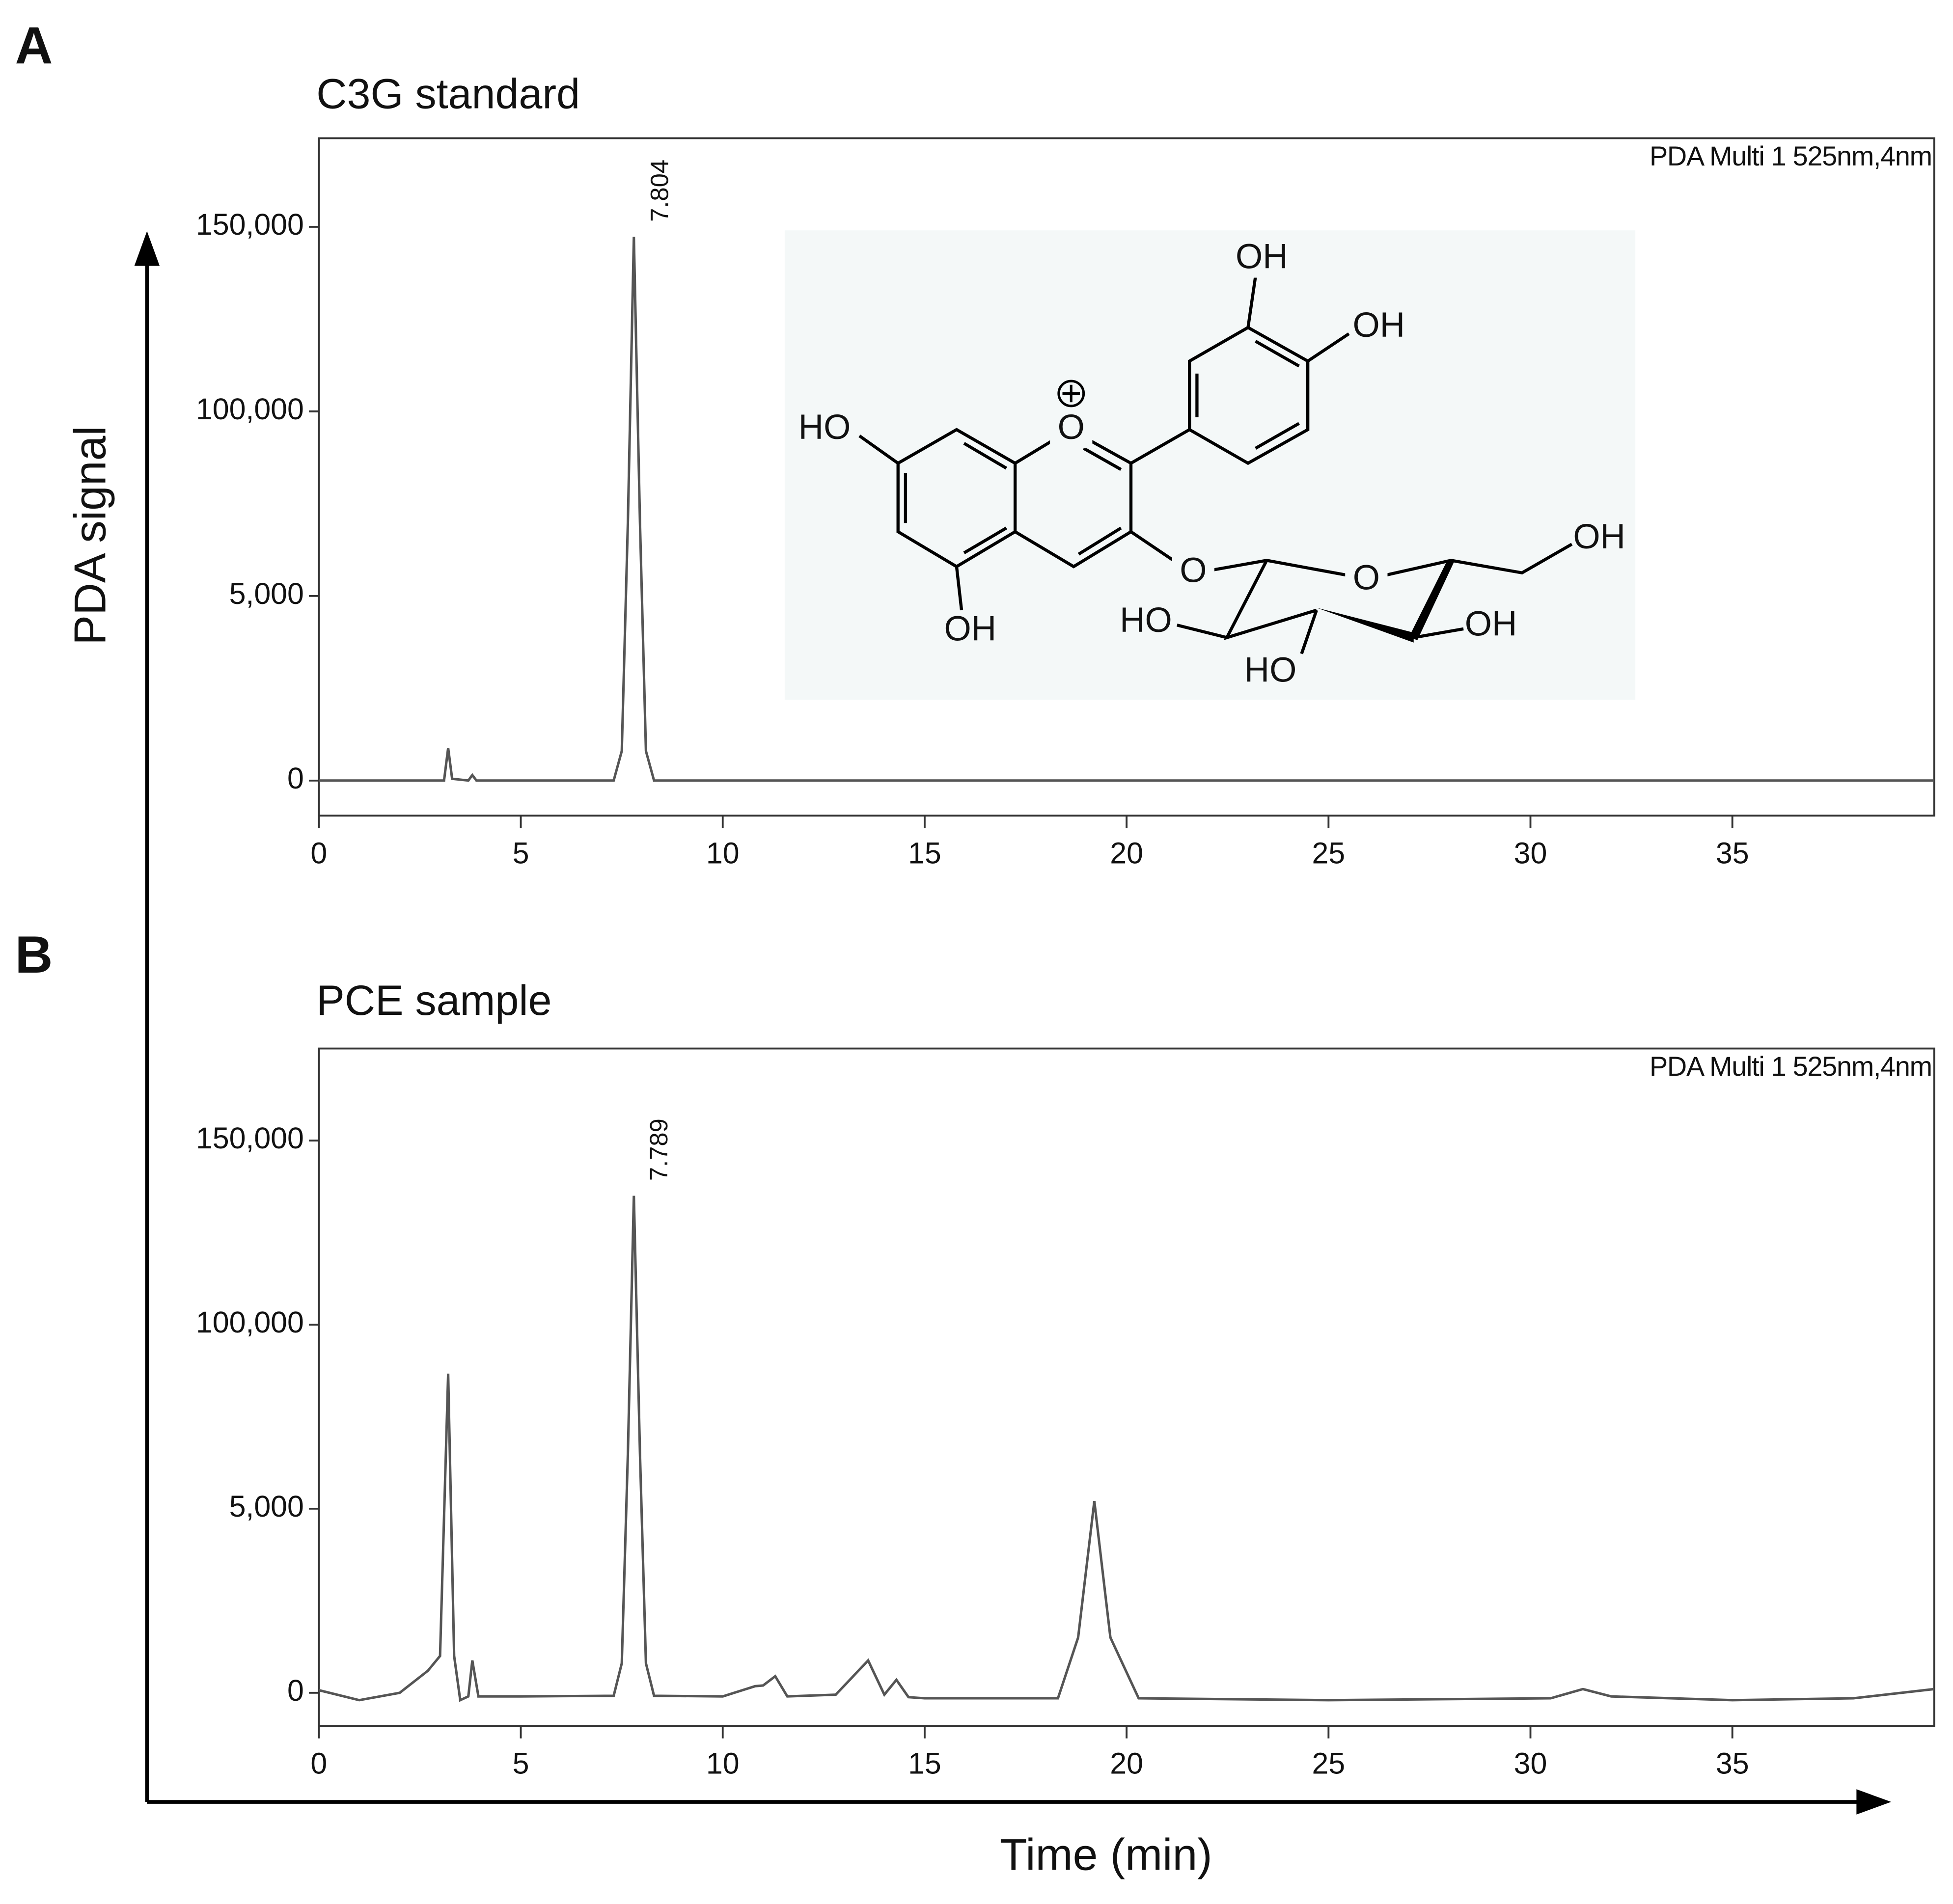 The height and width of the screenshot is (1904, 1953). I want to click on x-axis-label: Time (min), so click(1106, 1854).